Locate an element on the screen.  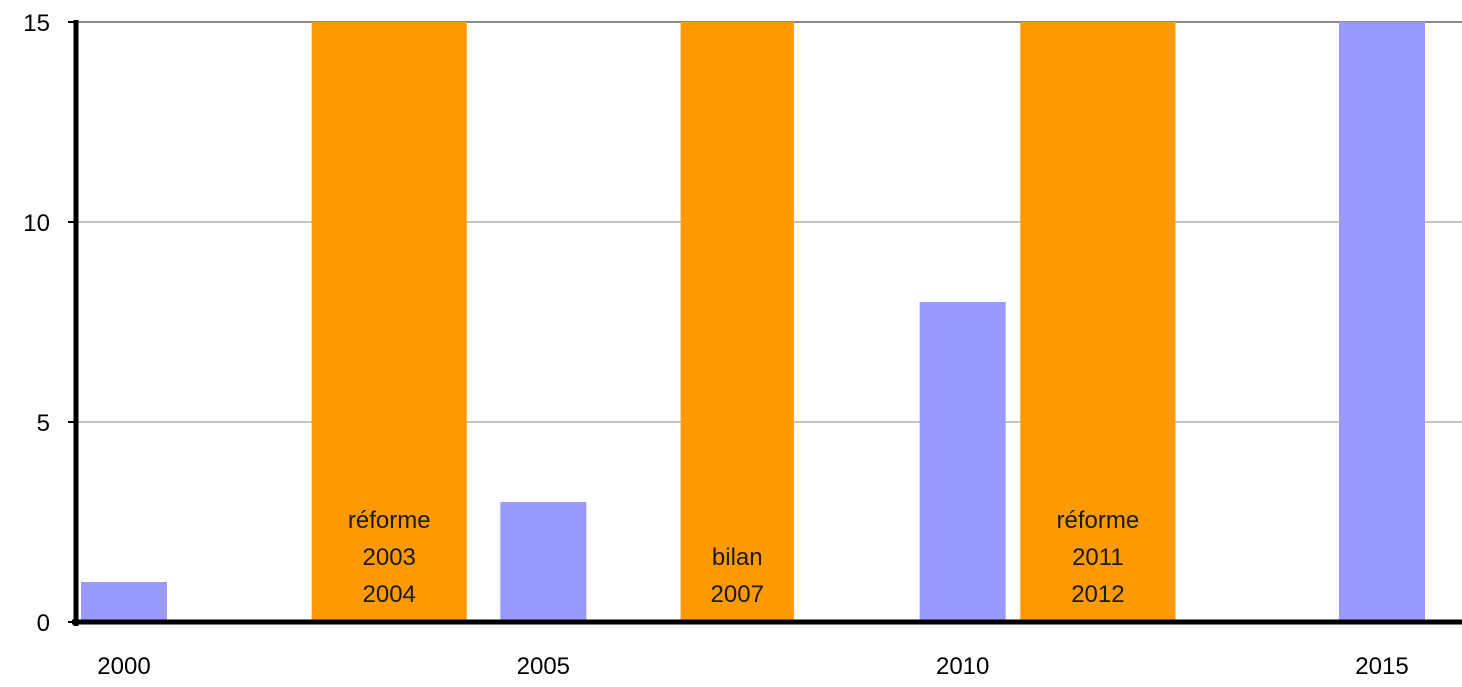
event-band-2-label-2: 2012 is located at coordinates (1097, 594).